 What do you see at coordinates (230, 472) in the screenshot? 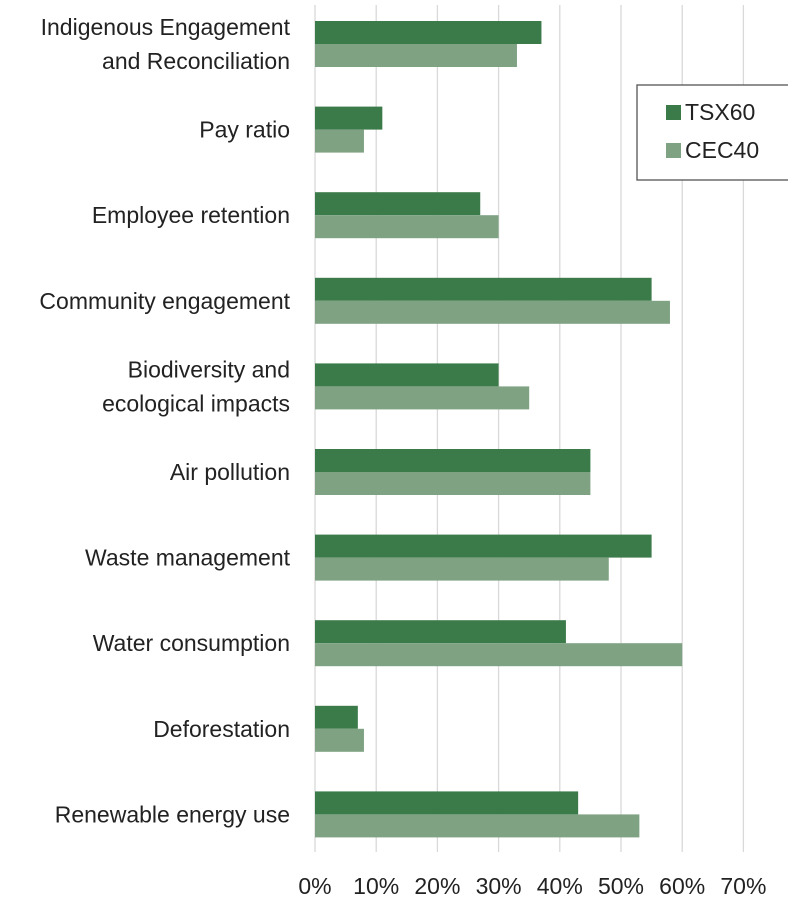
I see `category-label: Air pollution` at bounding box center [230, 472].